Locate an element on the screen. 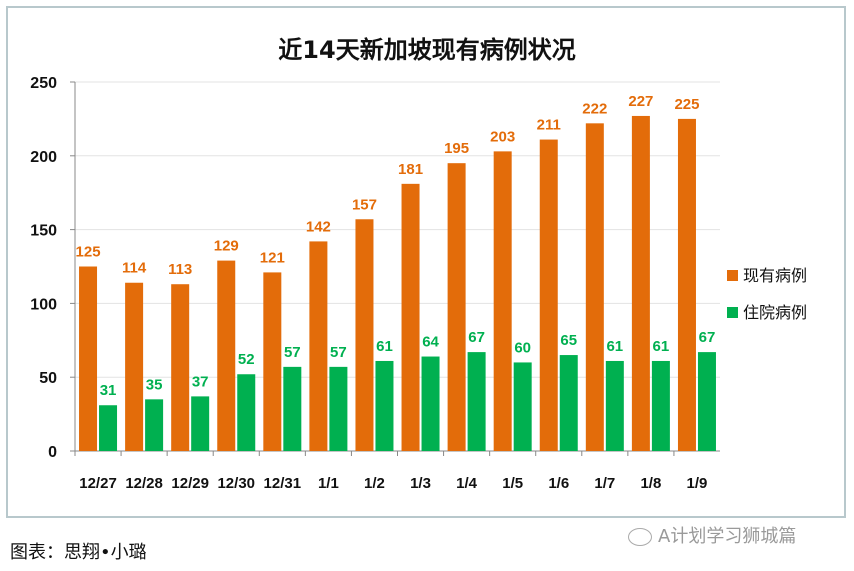  data-label: 181 is located at coordinates (410, 169).